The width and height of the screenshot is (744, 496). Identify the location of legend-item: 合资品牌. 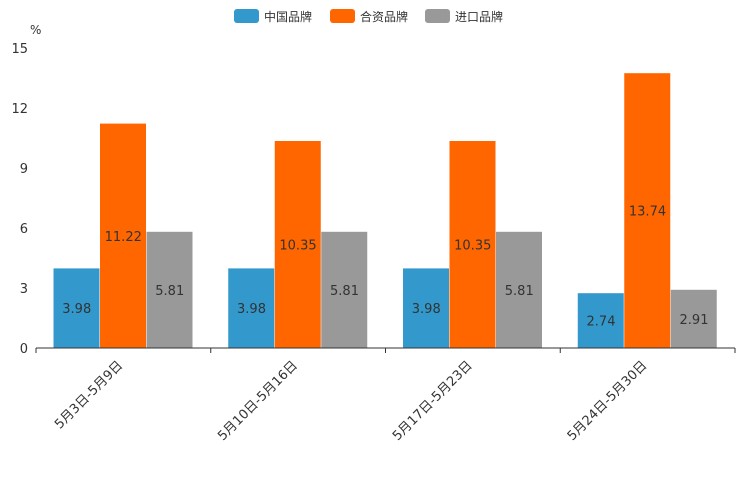
(369, 16).